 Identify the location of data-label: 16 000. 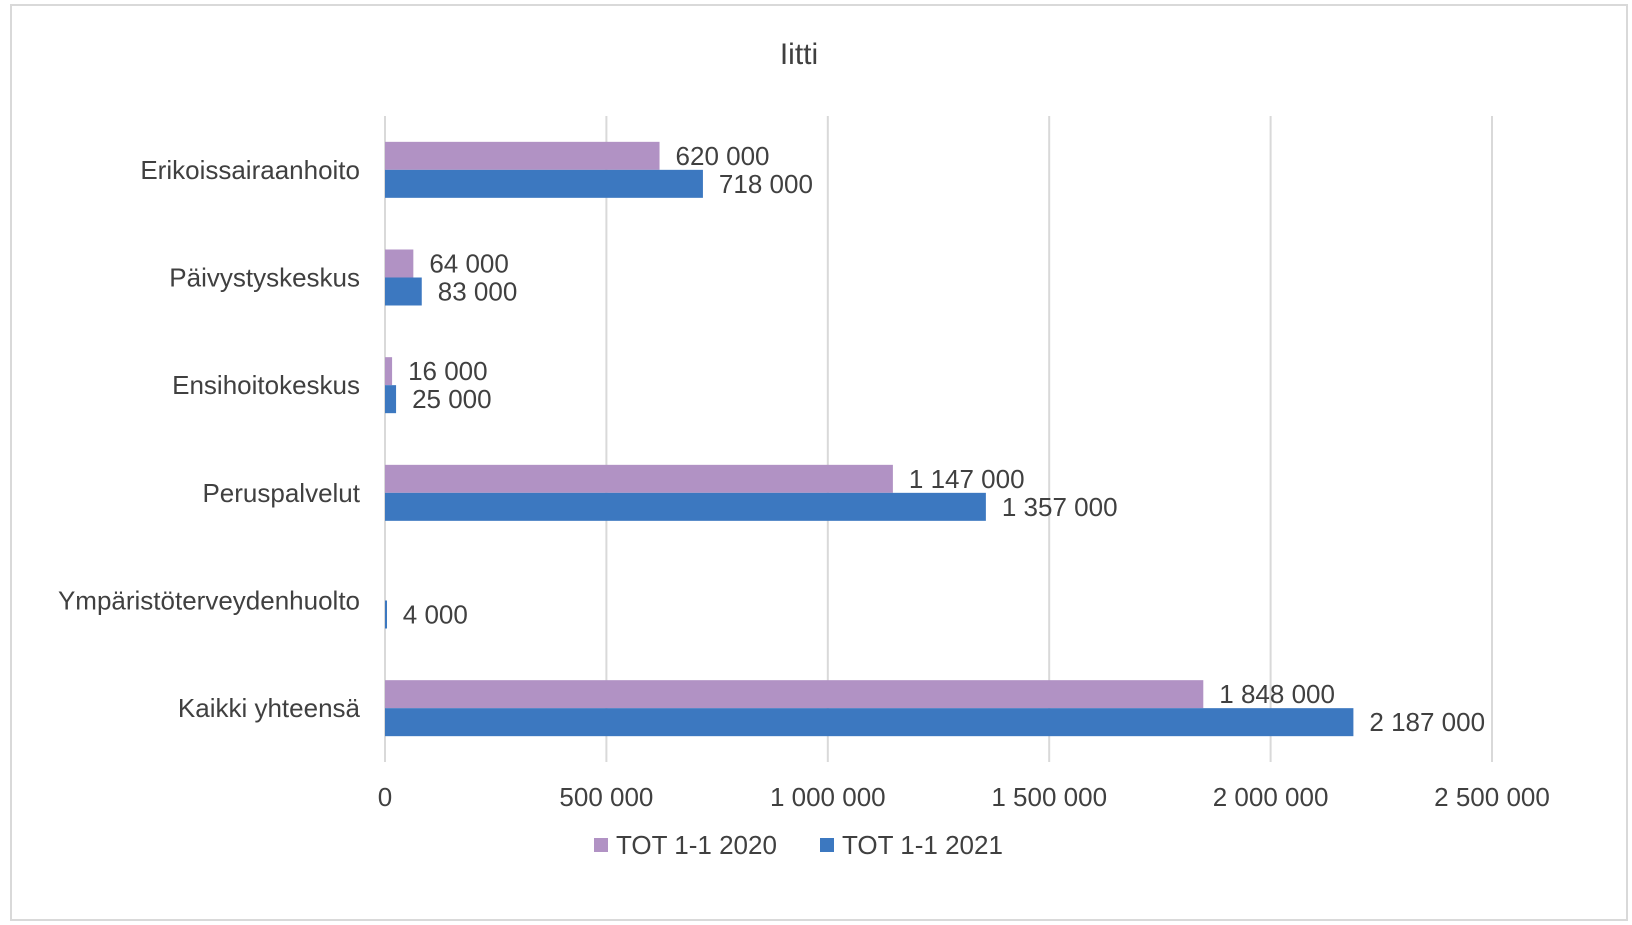
(448, 371).